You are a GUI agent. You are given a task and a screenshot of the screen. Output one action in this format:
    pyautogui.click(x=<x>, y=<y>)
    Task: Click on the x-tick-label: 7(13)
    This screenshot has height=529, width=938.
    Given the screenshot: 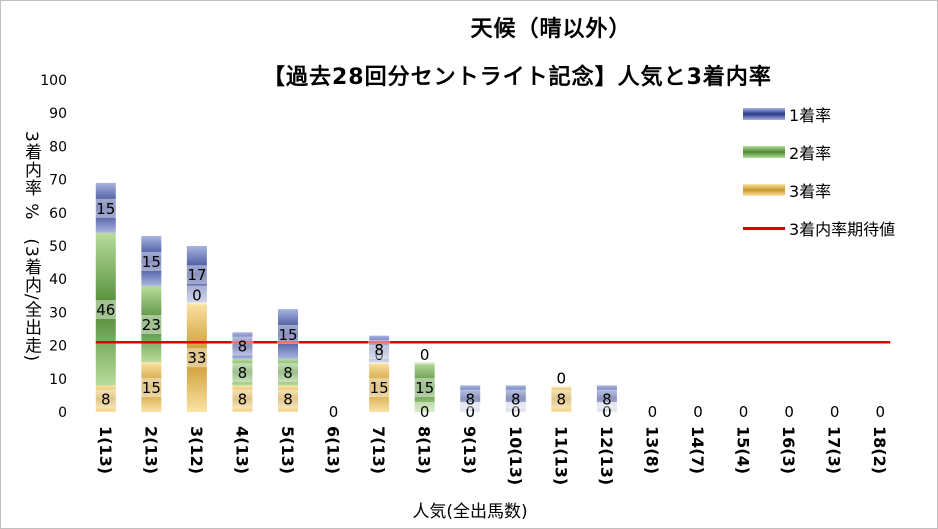 What is the action you would take?
    pyautogui.click(x=378, y=450)
    